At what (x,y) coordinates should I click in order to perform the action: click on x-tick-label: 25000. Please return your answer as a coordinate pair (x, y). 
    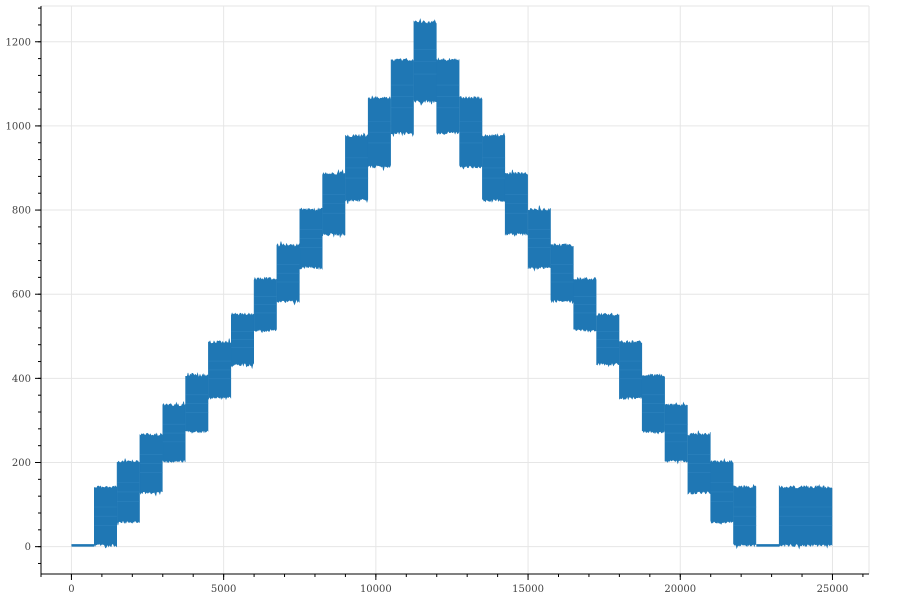
    Looking at the image, I should click on (833, 589).